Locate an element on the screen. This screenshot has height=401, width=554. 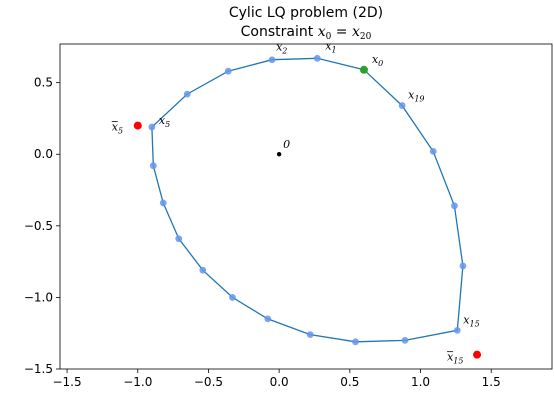
annotation-x15: x15 is located at coordinates (471, 320).